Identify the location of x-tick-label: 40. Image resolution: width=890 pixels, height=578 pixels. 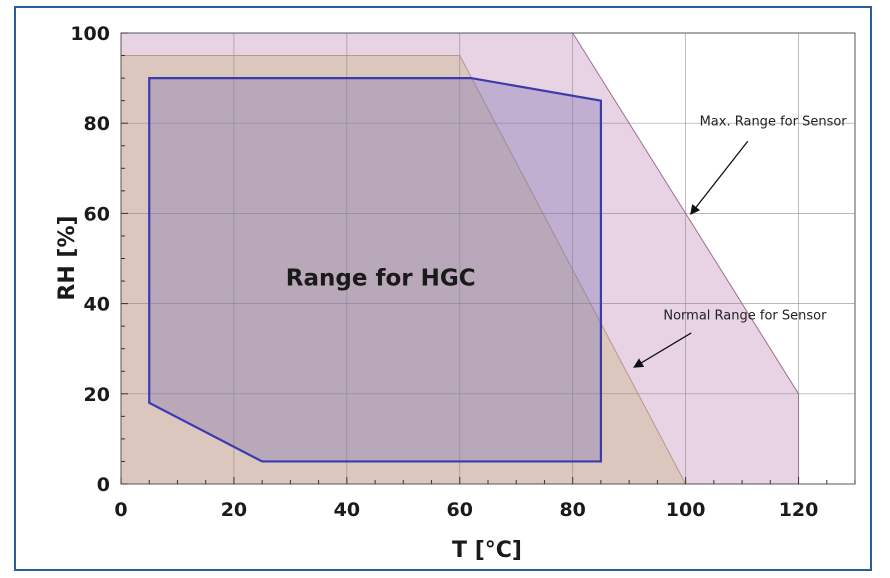
(347, 510).